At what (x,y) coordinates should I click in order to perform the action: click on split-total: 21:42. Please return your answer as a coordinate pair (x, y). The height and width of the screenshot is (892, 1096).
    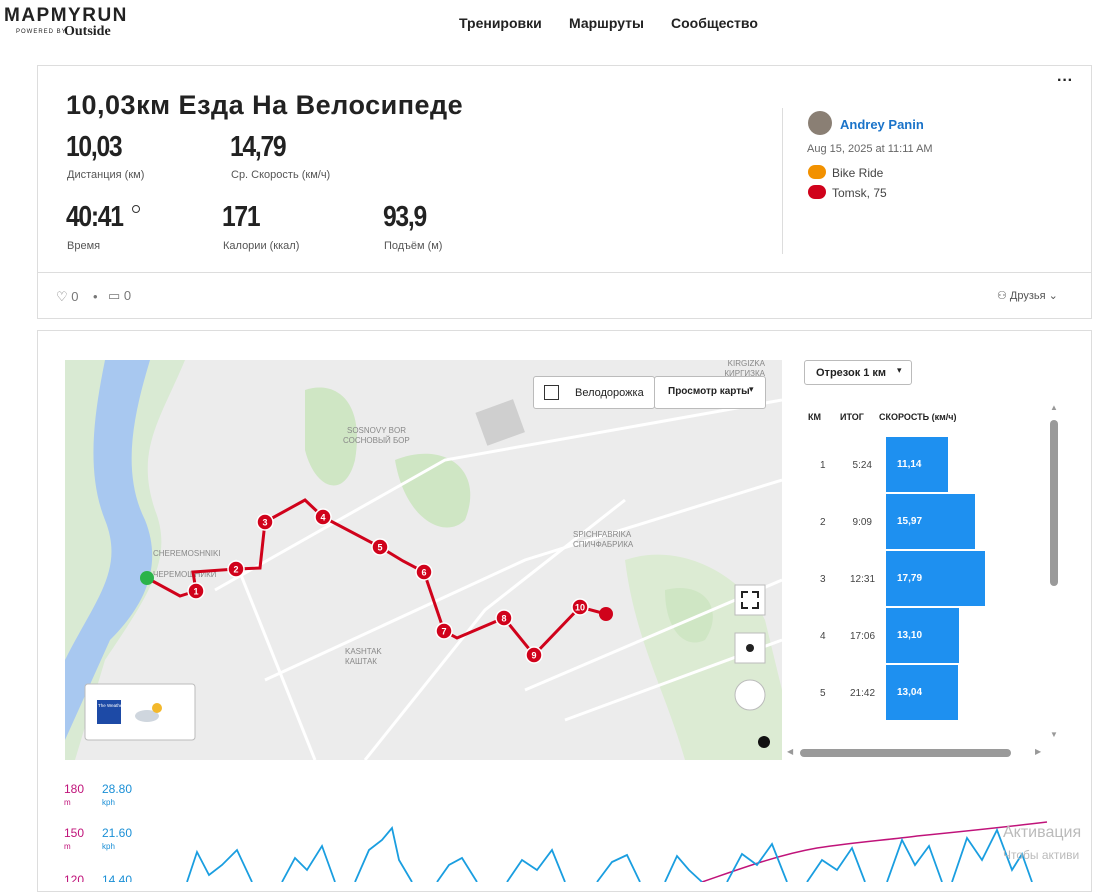
    Looking at the image, I should click on (863, 693).